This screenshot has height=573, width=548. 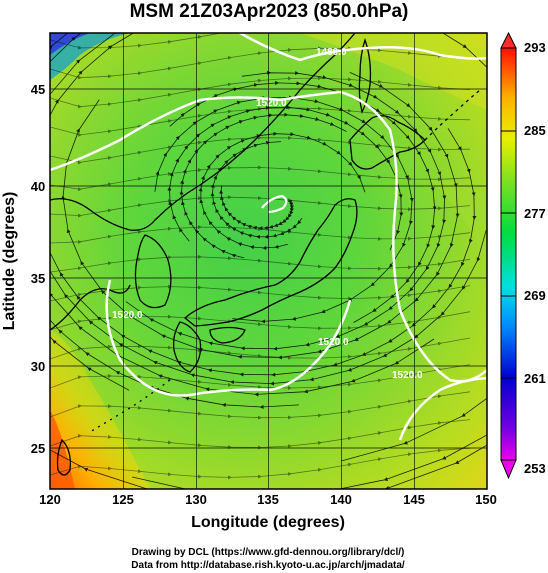 What do you see at coordinates (535, 47) in the screenshot?
I see `colorbar-tick-label: 293` at bounding box center [535, 47].